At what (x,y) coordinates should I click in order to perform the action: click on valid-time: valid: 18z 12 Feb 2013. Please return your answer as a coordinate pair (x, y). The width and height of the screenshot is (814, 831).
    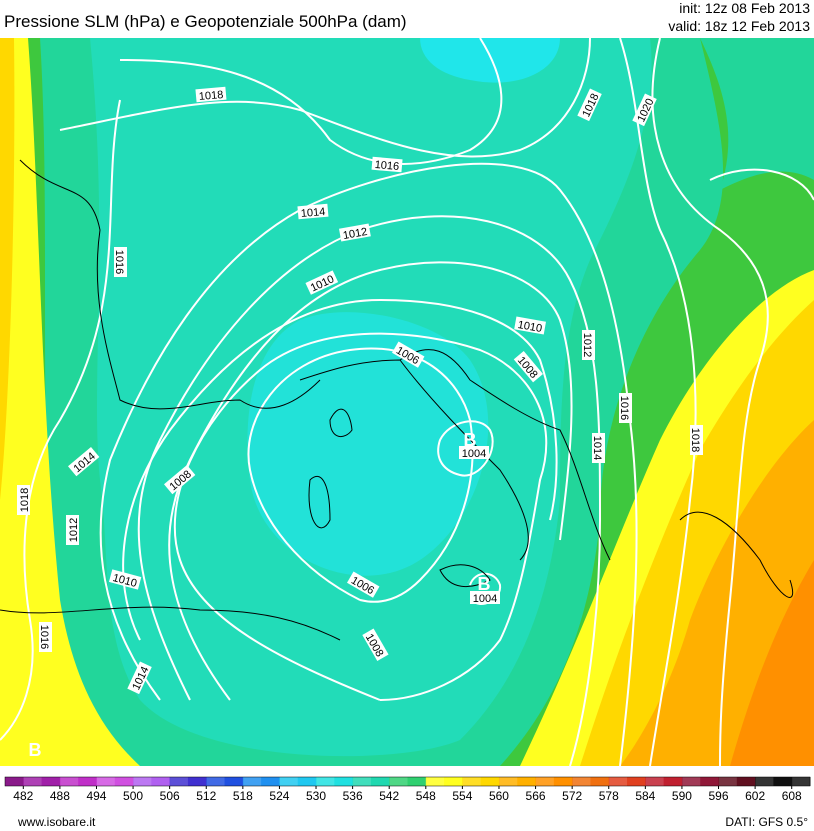
    Looking at the image, I should click on (739, 26).